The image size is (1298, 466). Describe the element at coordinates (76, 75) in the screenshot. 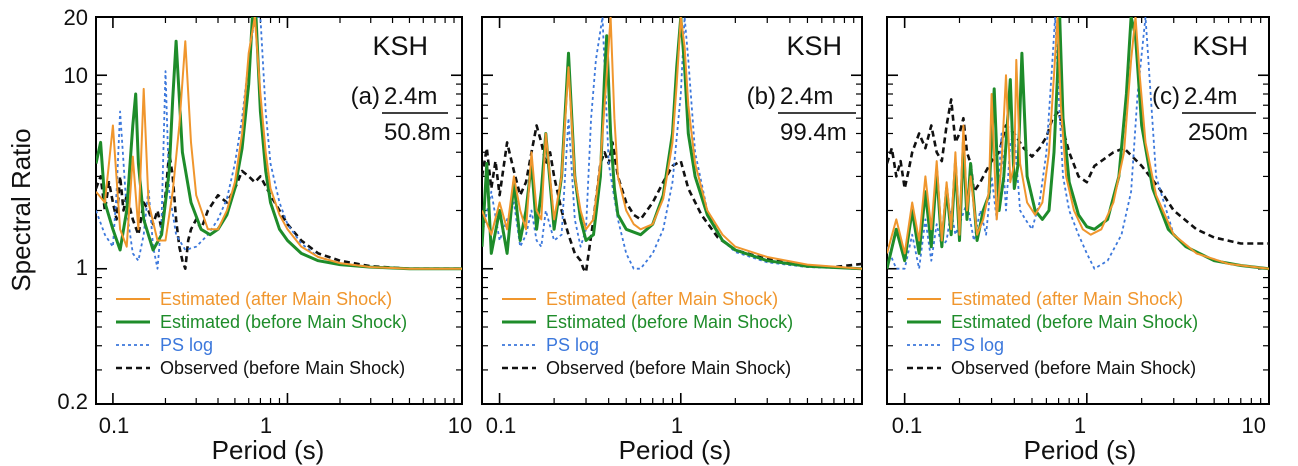

I see `y-tick-label: 10` at that location.